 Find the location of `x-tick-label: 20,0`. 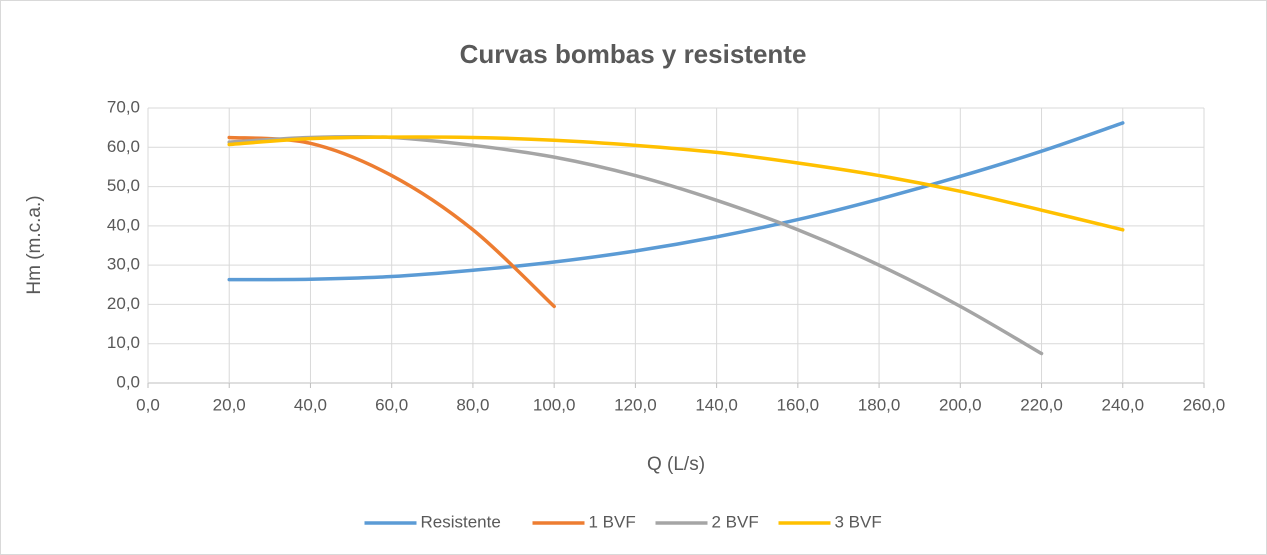

x-tick-label: 20,0 is located at coordinates (229, 404).